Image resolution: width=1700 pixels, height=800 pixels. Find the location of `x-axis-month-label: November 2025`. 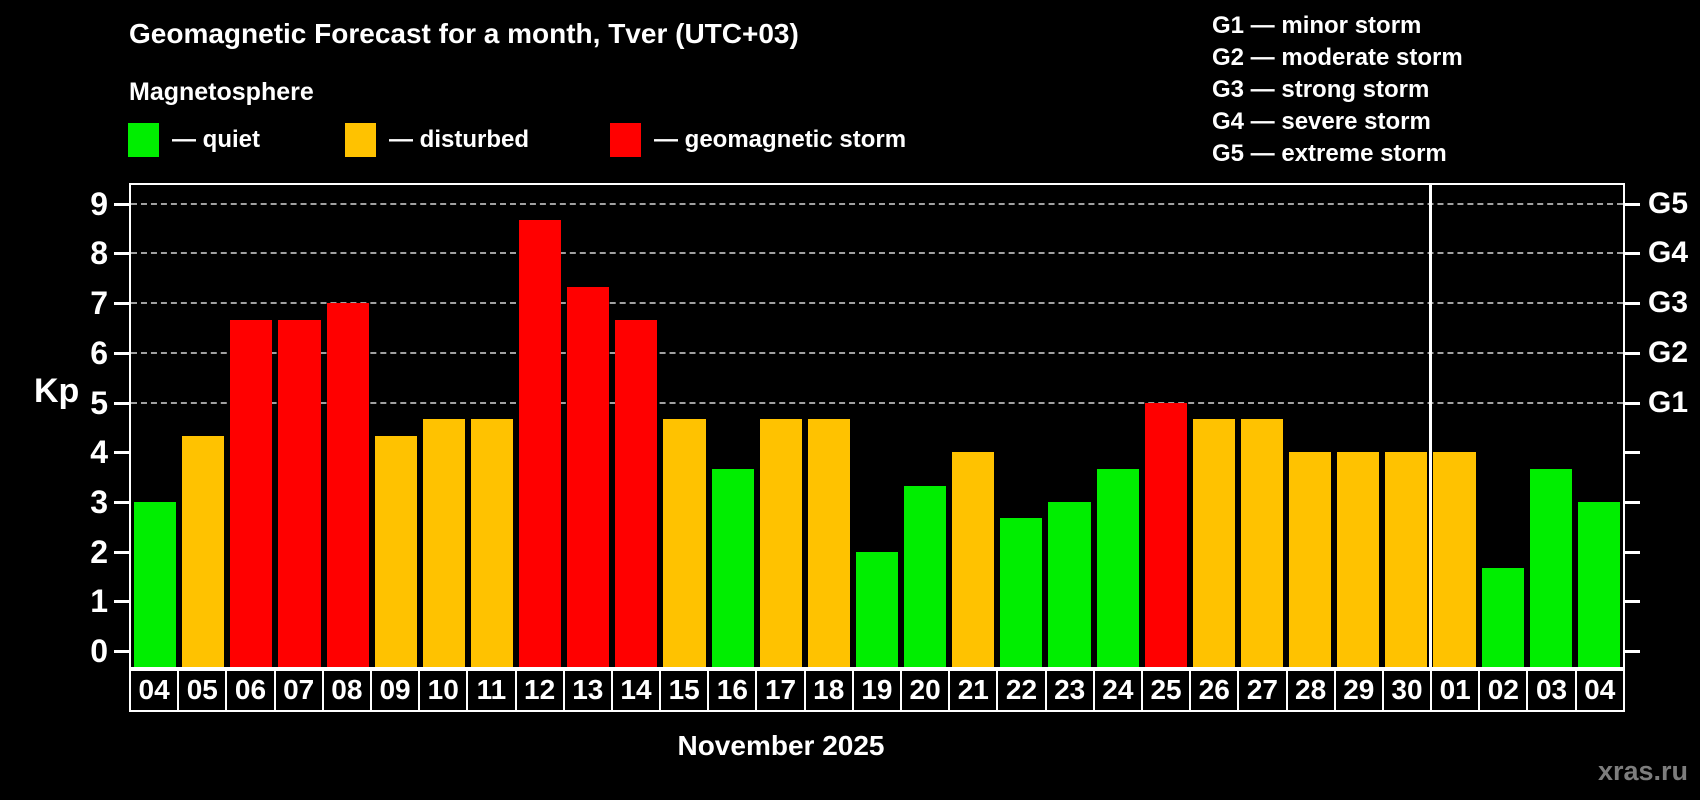

x-axis-month-label: November 2025 is located at coordinates (781, 745).